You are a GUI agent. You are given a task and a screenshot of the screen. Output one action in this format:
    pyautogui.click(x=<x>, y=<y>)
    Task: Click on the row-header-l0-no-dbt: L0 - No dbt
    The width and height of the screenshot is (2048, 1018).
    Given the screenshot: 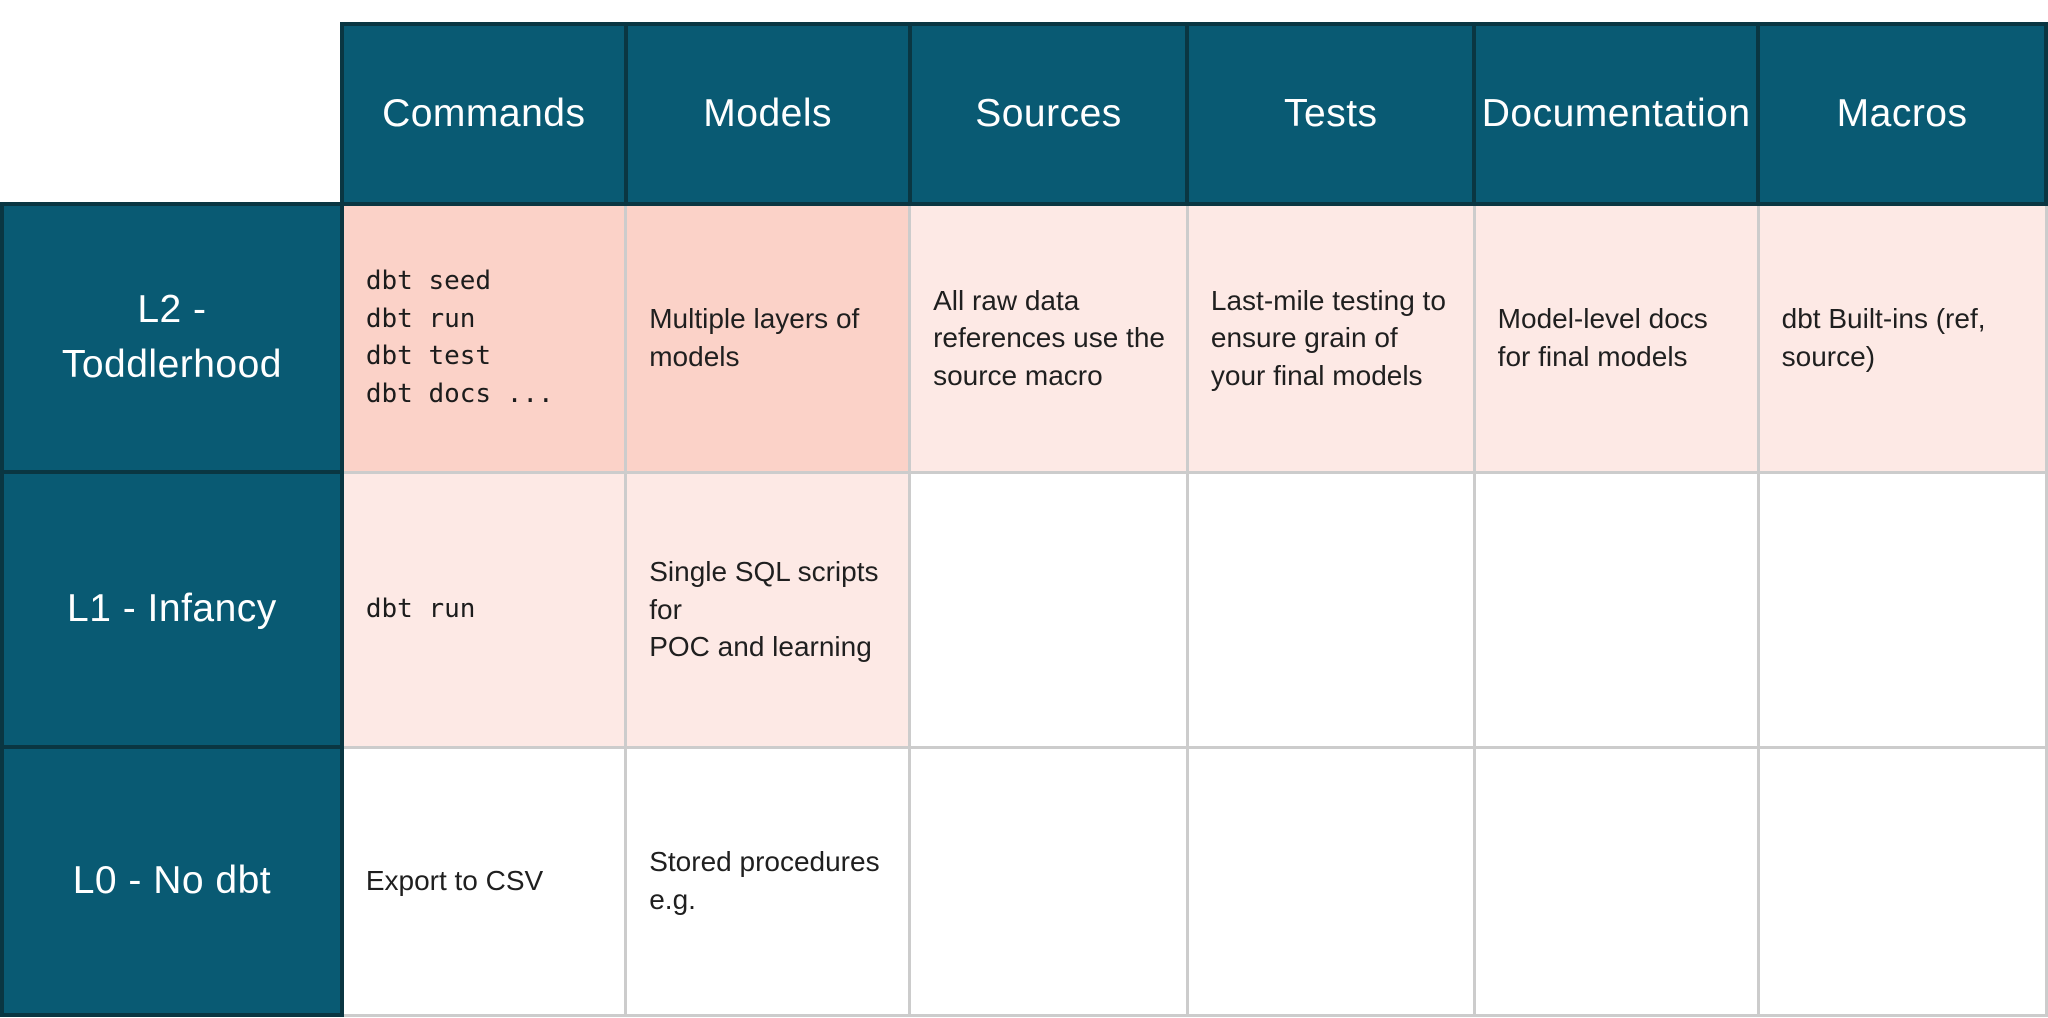 What is the action you would take?
    pyautogui.click(x=172, y=881)
    